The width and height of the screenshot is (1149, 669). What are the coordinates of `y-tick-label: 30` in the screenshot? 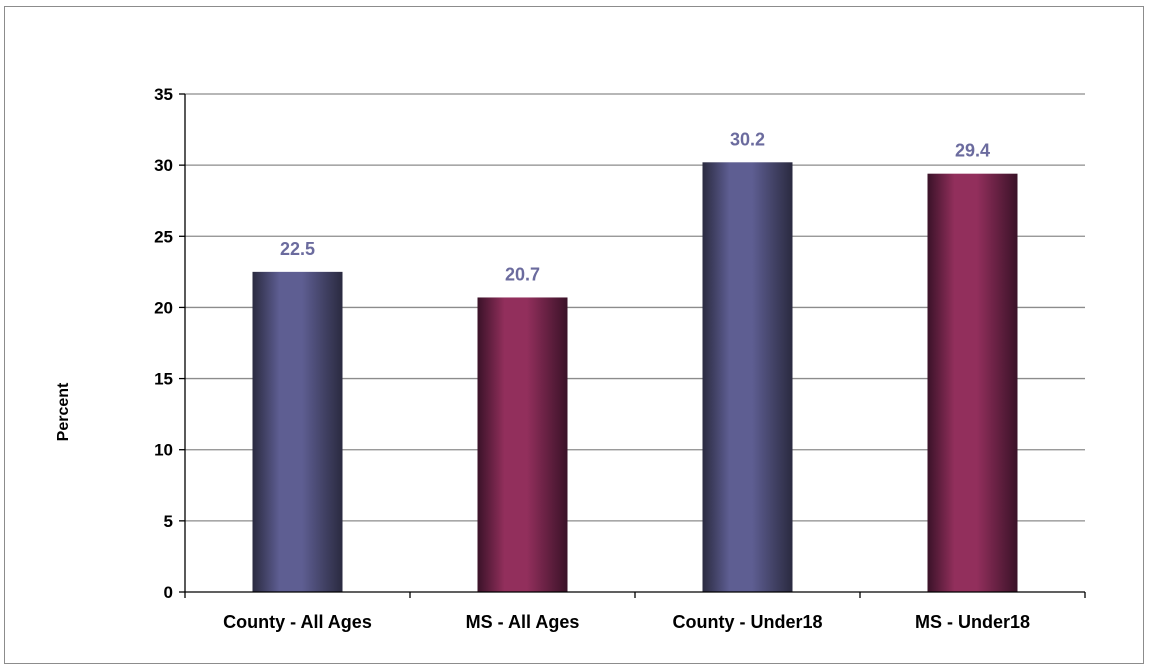 It's located at (163, 165).